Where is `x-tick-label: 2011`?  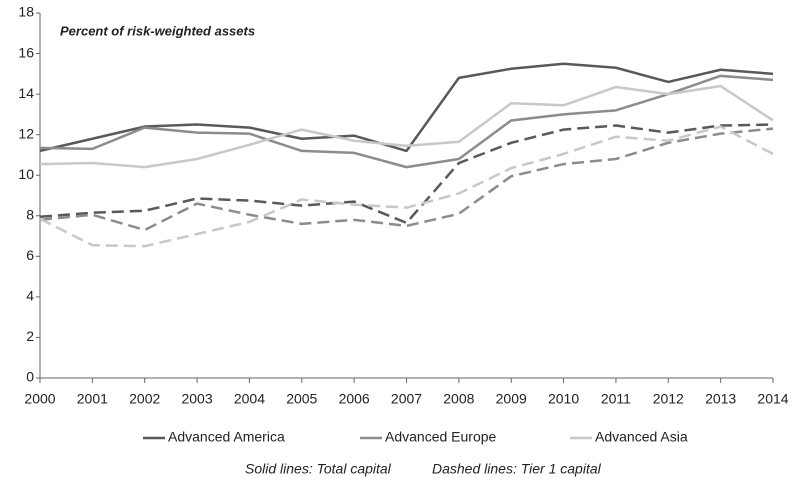
x-tick-label: 2011 is located at coordinates (616, 399).